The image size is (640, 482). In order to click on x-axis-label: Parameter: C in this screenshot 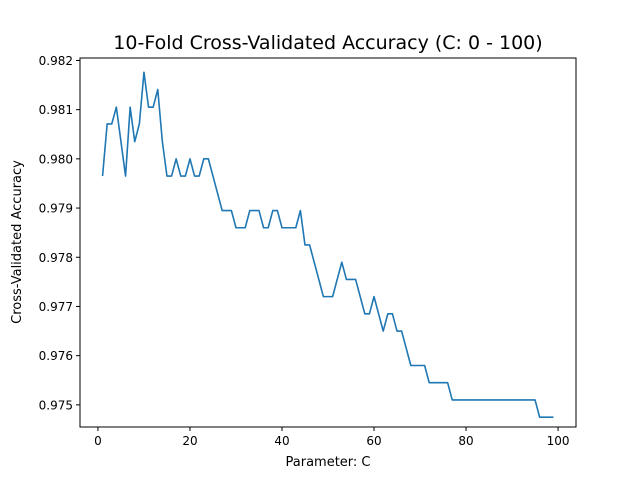, I will do `click(328, 462)`.